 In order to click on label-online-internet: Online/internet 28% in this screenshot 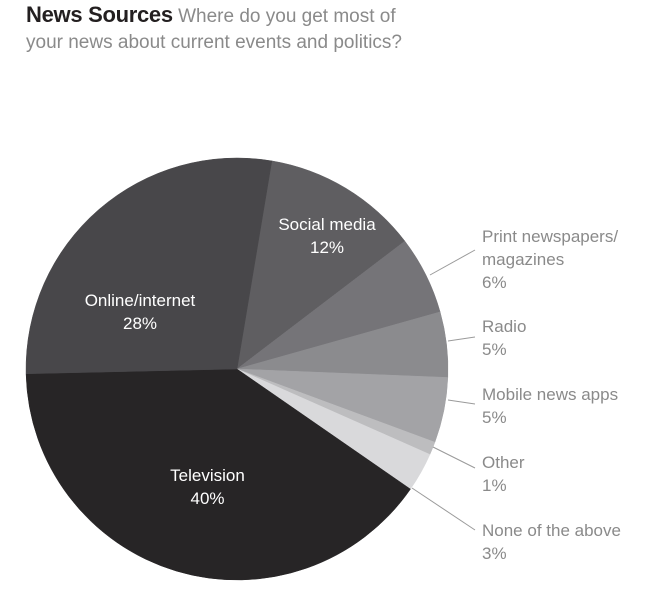, I will do `click(140, 312)`.